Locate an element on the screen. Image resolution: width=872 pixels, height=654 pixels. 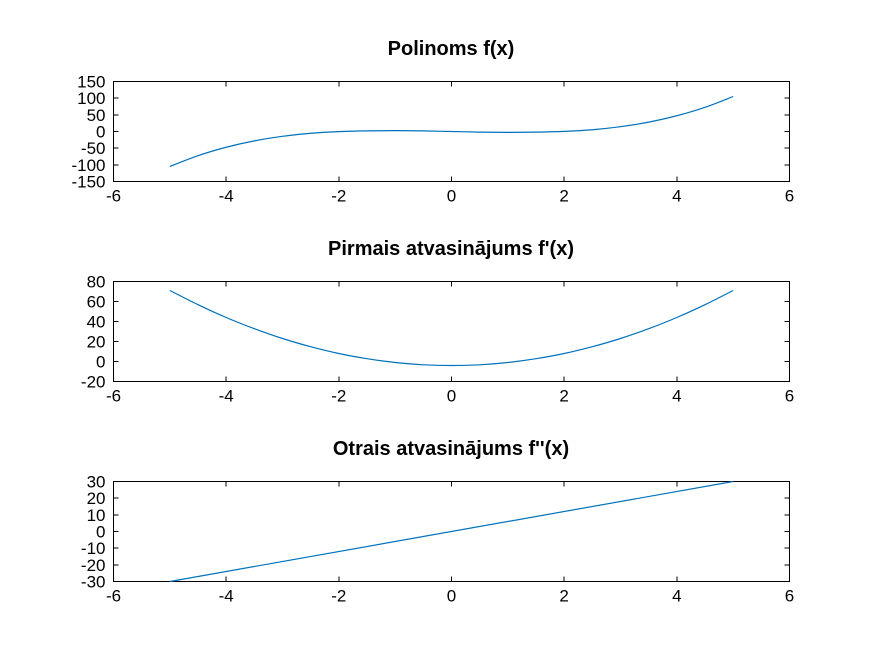
y-tick-label: 10 is located at coordinates (96, 515).